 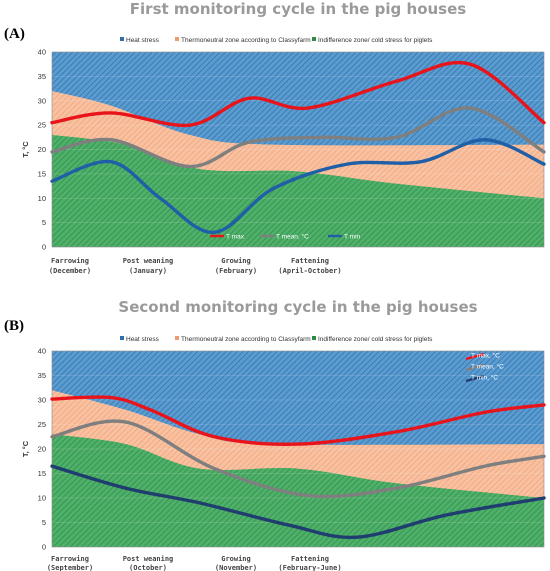 I want to click on series-legend-label: T max, so click(x=235, y=236).